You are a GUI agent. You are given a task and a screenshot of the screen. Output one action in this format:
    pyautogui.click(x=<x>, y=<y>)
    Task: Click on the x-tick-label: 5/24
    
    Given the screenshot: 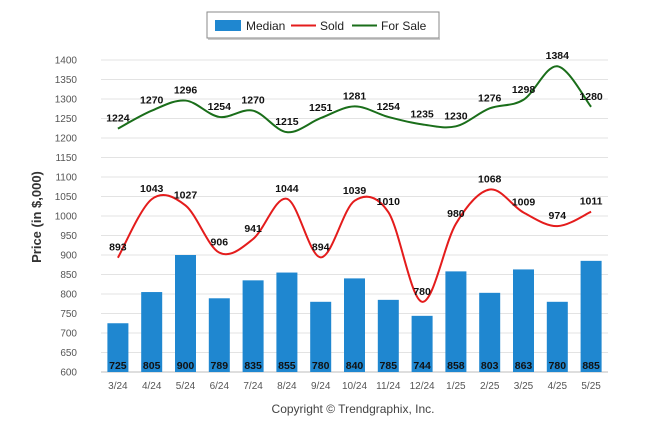 What is the action you would take?
    pyautogui.click(x=186, y=386)
    